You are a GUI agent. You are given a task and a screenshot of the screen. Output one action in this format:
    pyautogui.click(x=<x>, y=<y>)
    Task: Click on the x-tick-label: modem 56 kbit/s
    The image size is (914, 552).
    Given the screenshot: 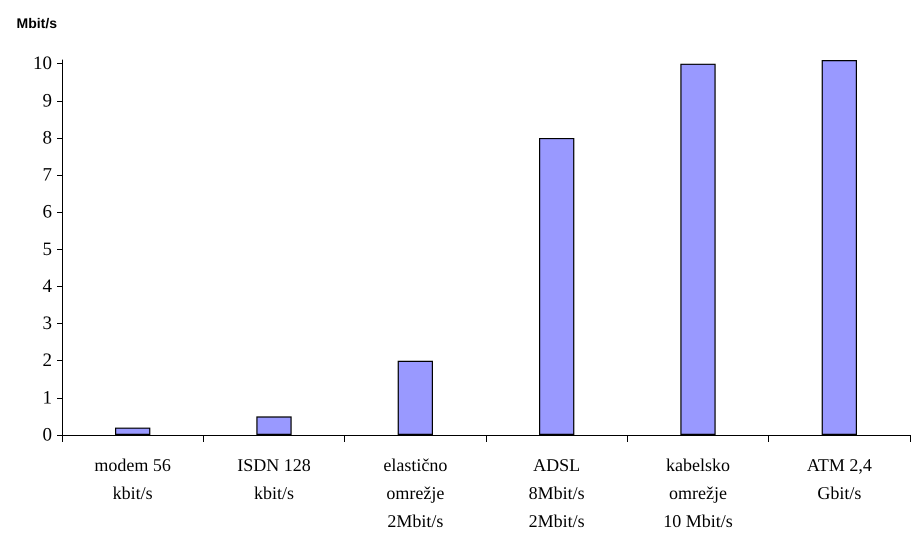 What is the action you would take?
    pyautogui.click(x=132, y=479)
    